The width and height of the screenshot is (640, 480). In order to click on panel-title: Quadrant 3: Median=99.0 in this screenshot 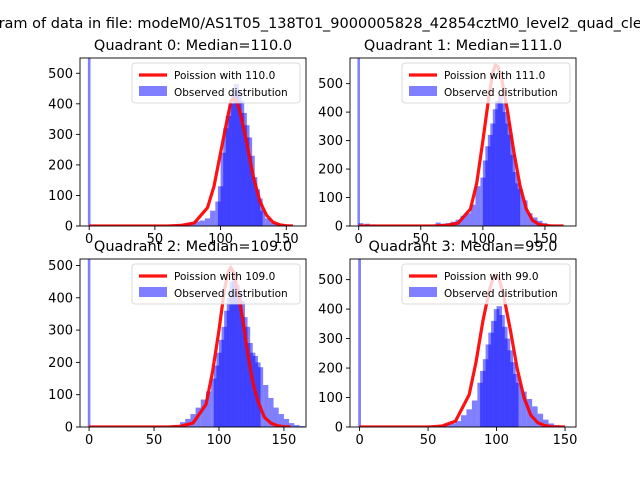, I will do `click(463, 247)`.